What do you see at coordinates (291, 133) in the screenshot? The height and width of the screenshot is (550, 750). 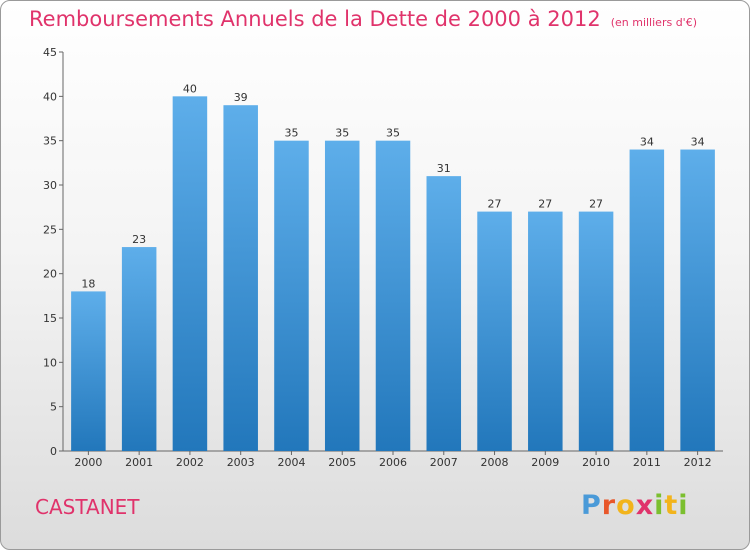 I see `data-label-2004: 35` at bounding box center [291, 133].